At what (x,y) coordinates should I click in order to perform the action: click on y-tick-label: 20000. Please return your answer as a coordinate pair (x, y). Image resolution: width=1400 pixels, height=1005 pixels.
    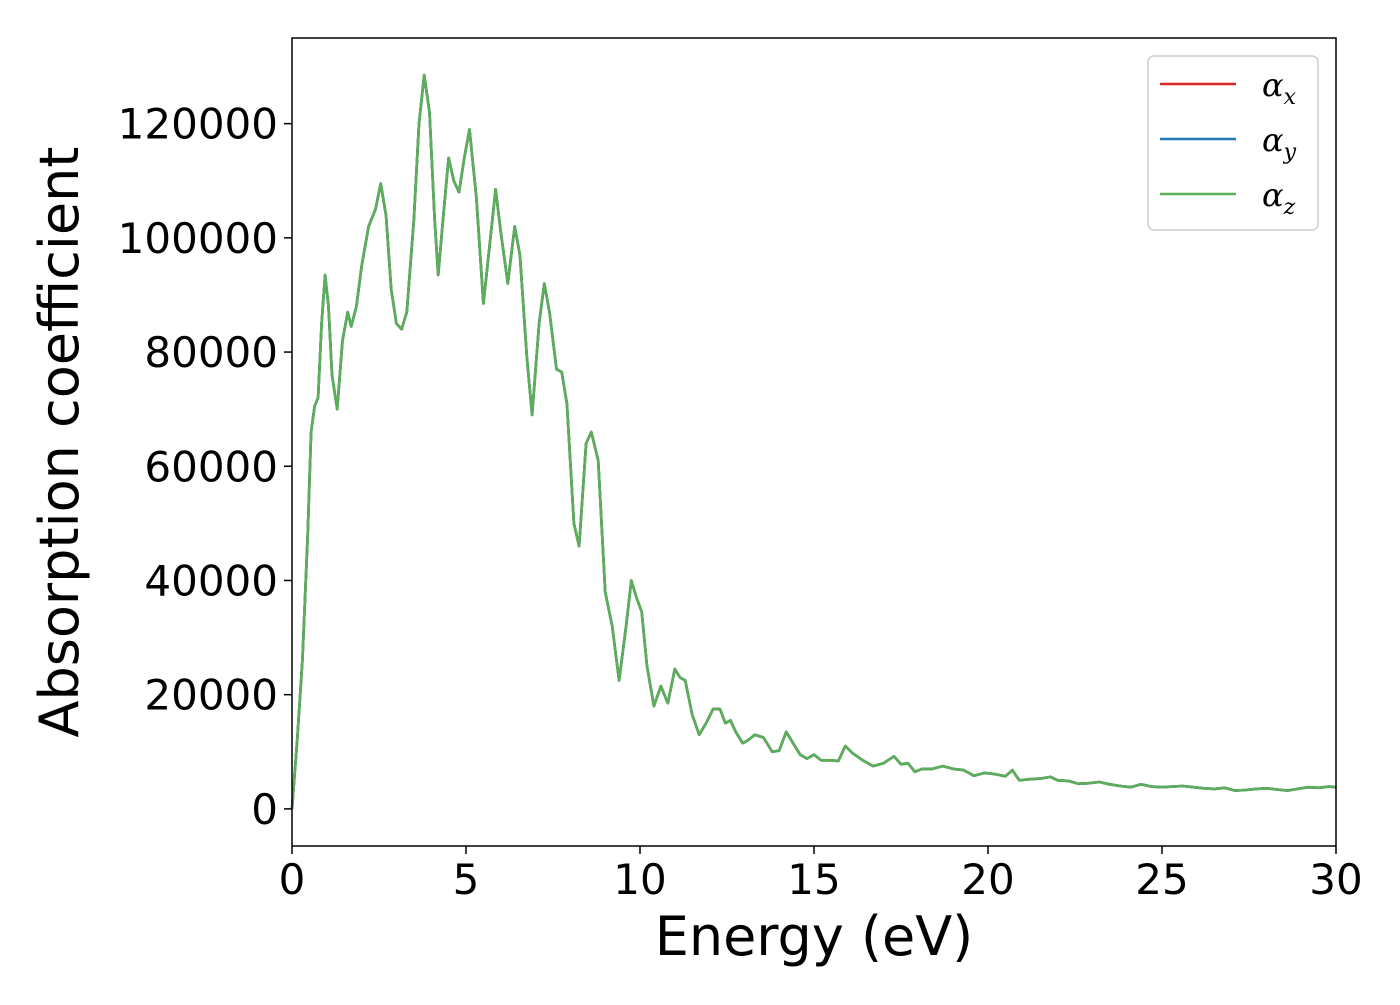
    Looking at the image, I should click on (211, 695).